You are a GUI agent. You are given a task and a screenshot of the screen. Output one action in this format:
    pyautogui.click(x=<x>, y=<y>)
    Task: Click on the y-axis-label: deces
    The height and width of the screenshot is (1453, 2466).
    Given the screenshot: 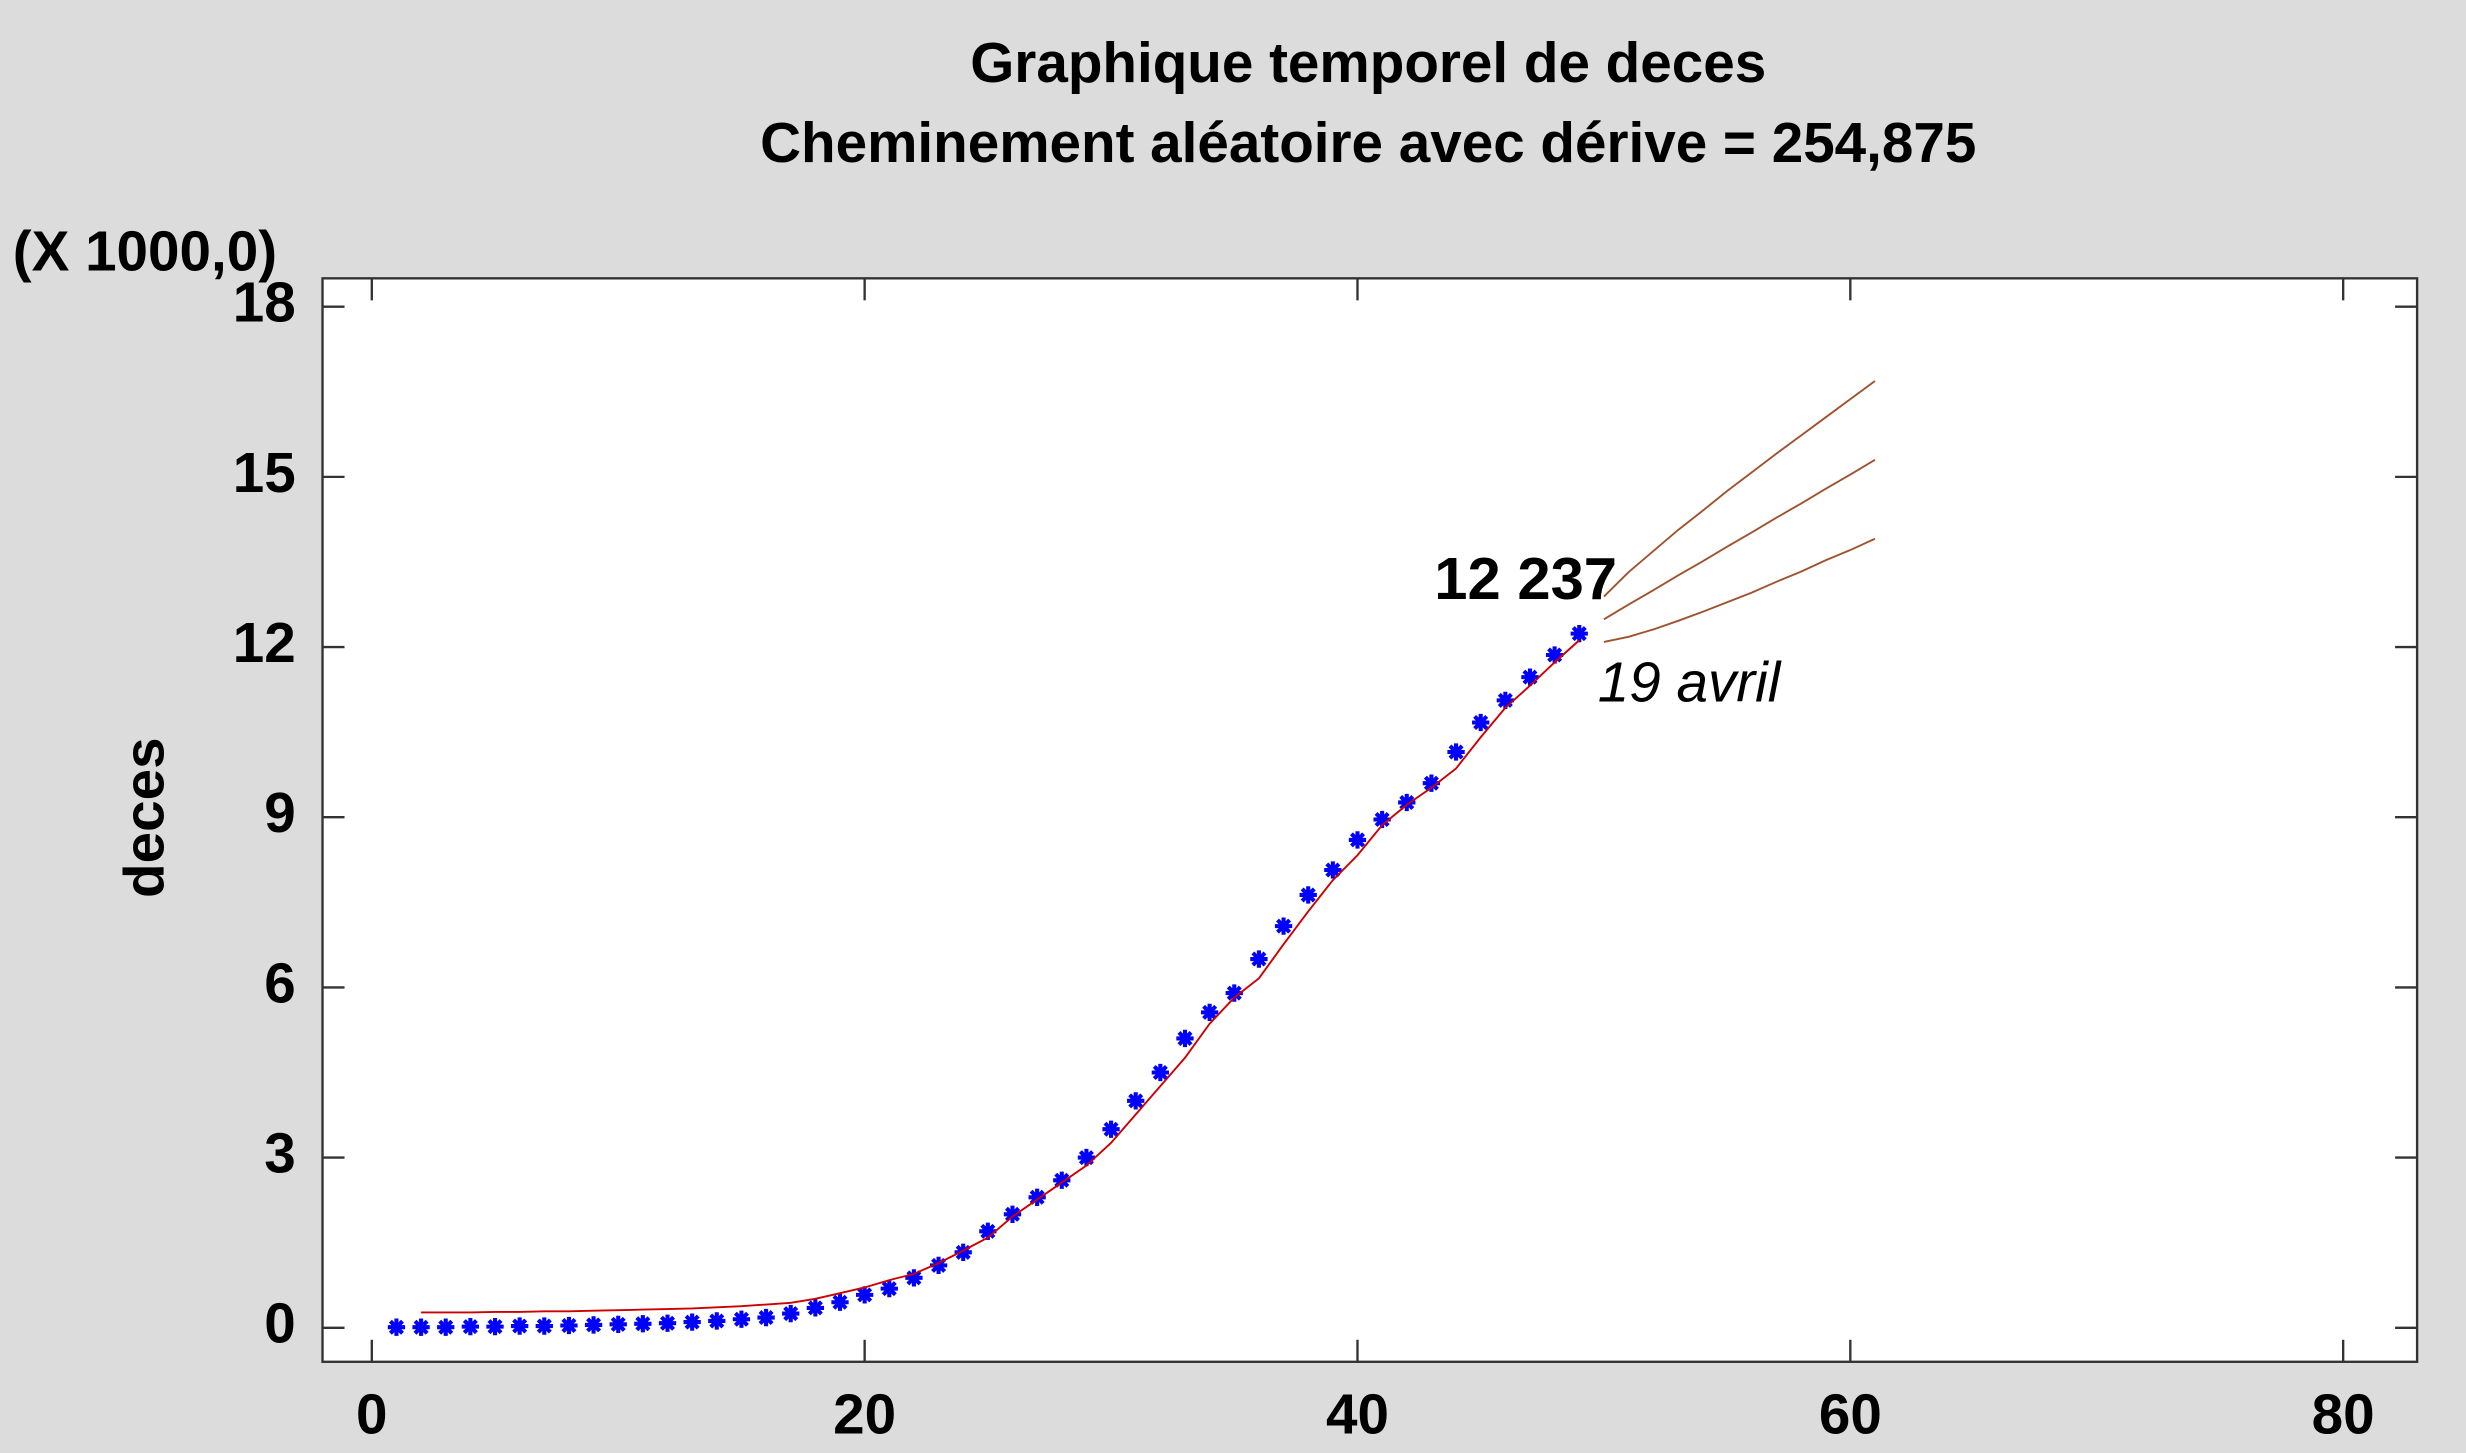 What is the action you would take?
    pyautogui.click(x=144, y=817)
    